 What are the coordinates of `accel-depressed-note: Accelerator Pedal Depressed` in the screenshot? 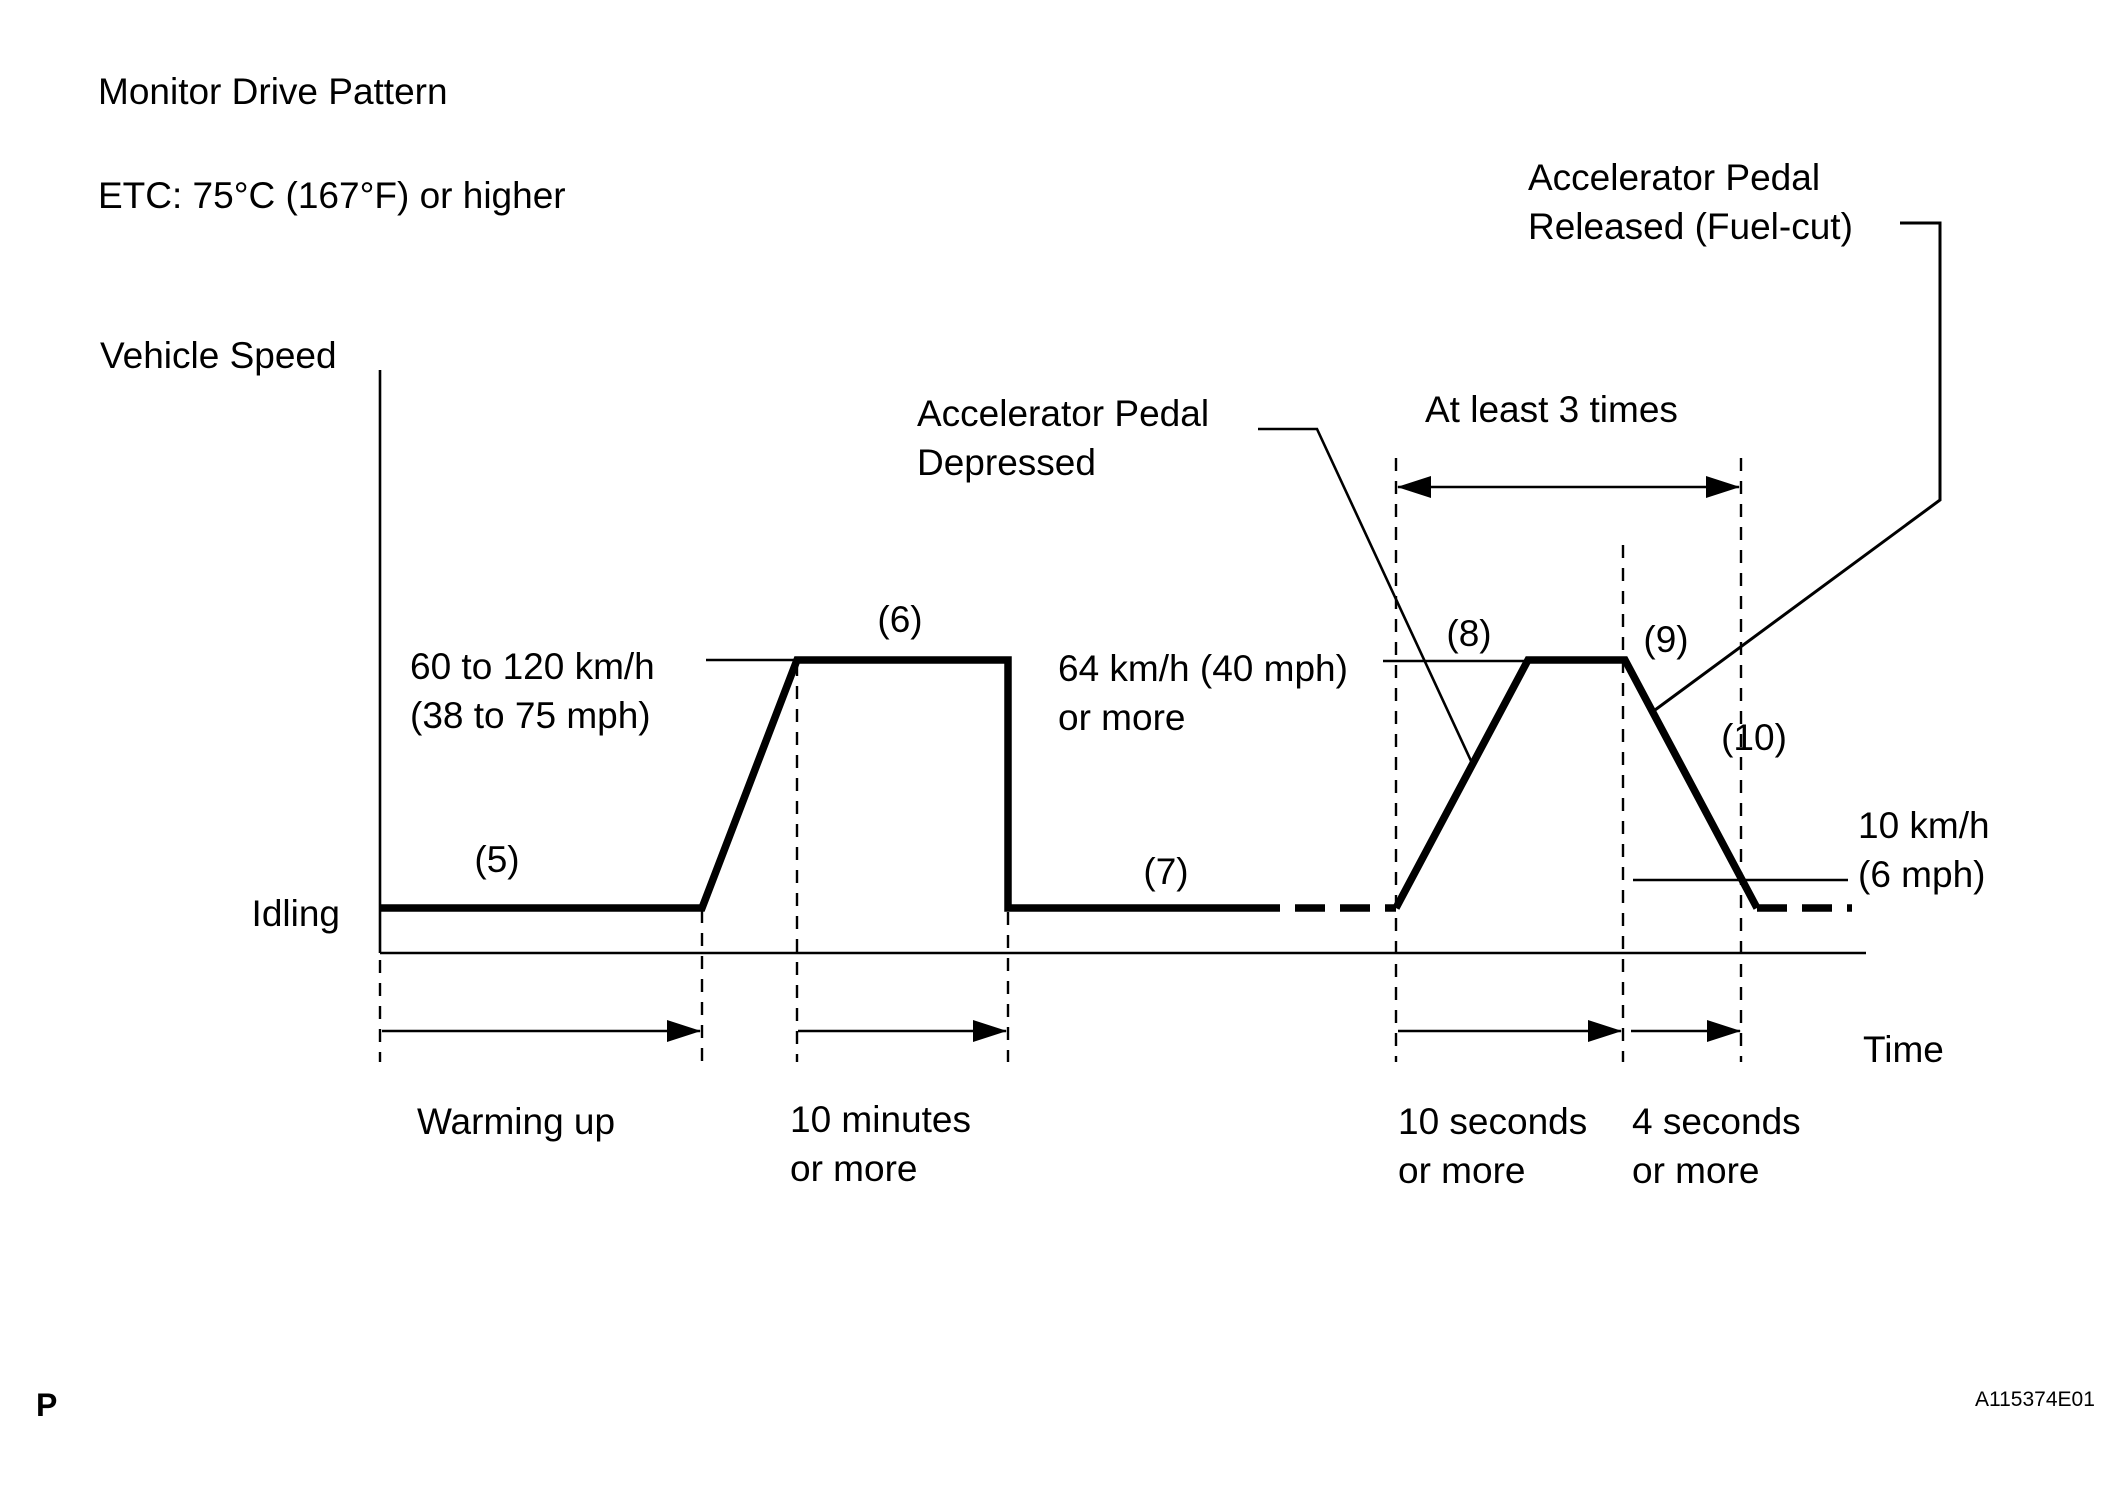 It's located at (1063, 439).